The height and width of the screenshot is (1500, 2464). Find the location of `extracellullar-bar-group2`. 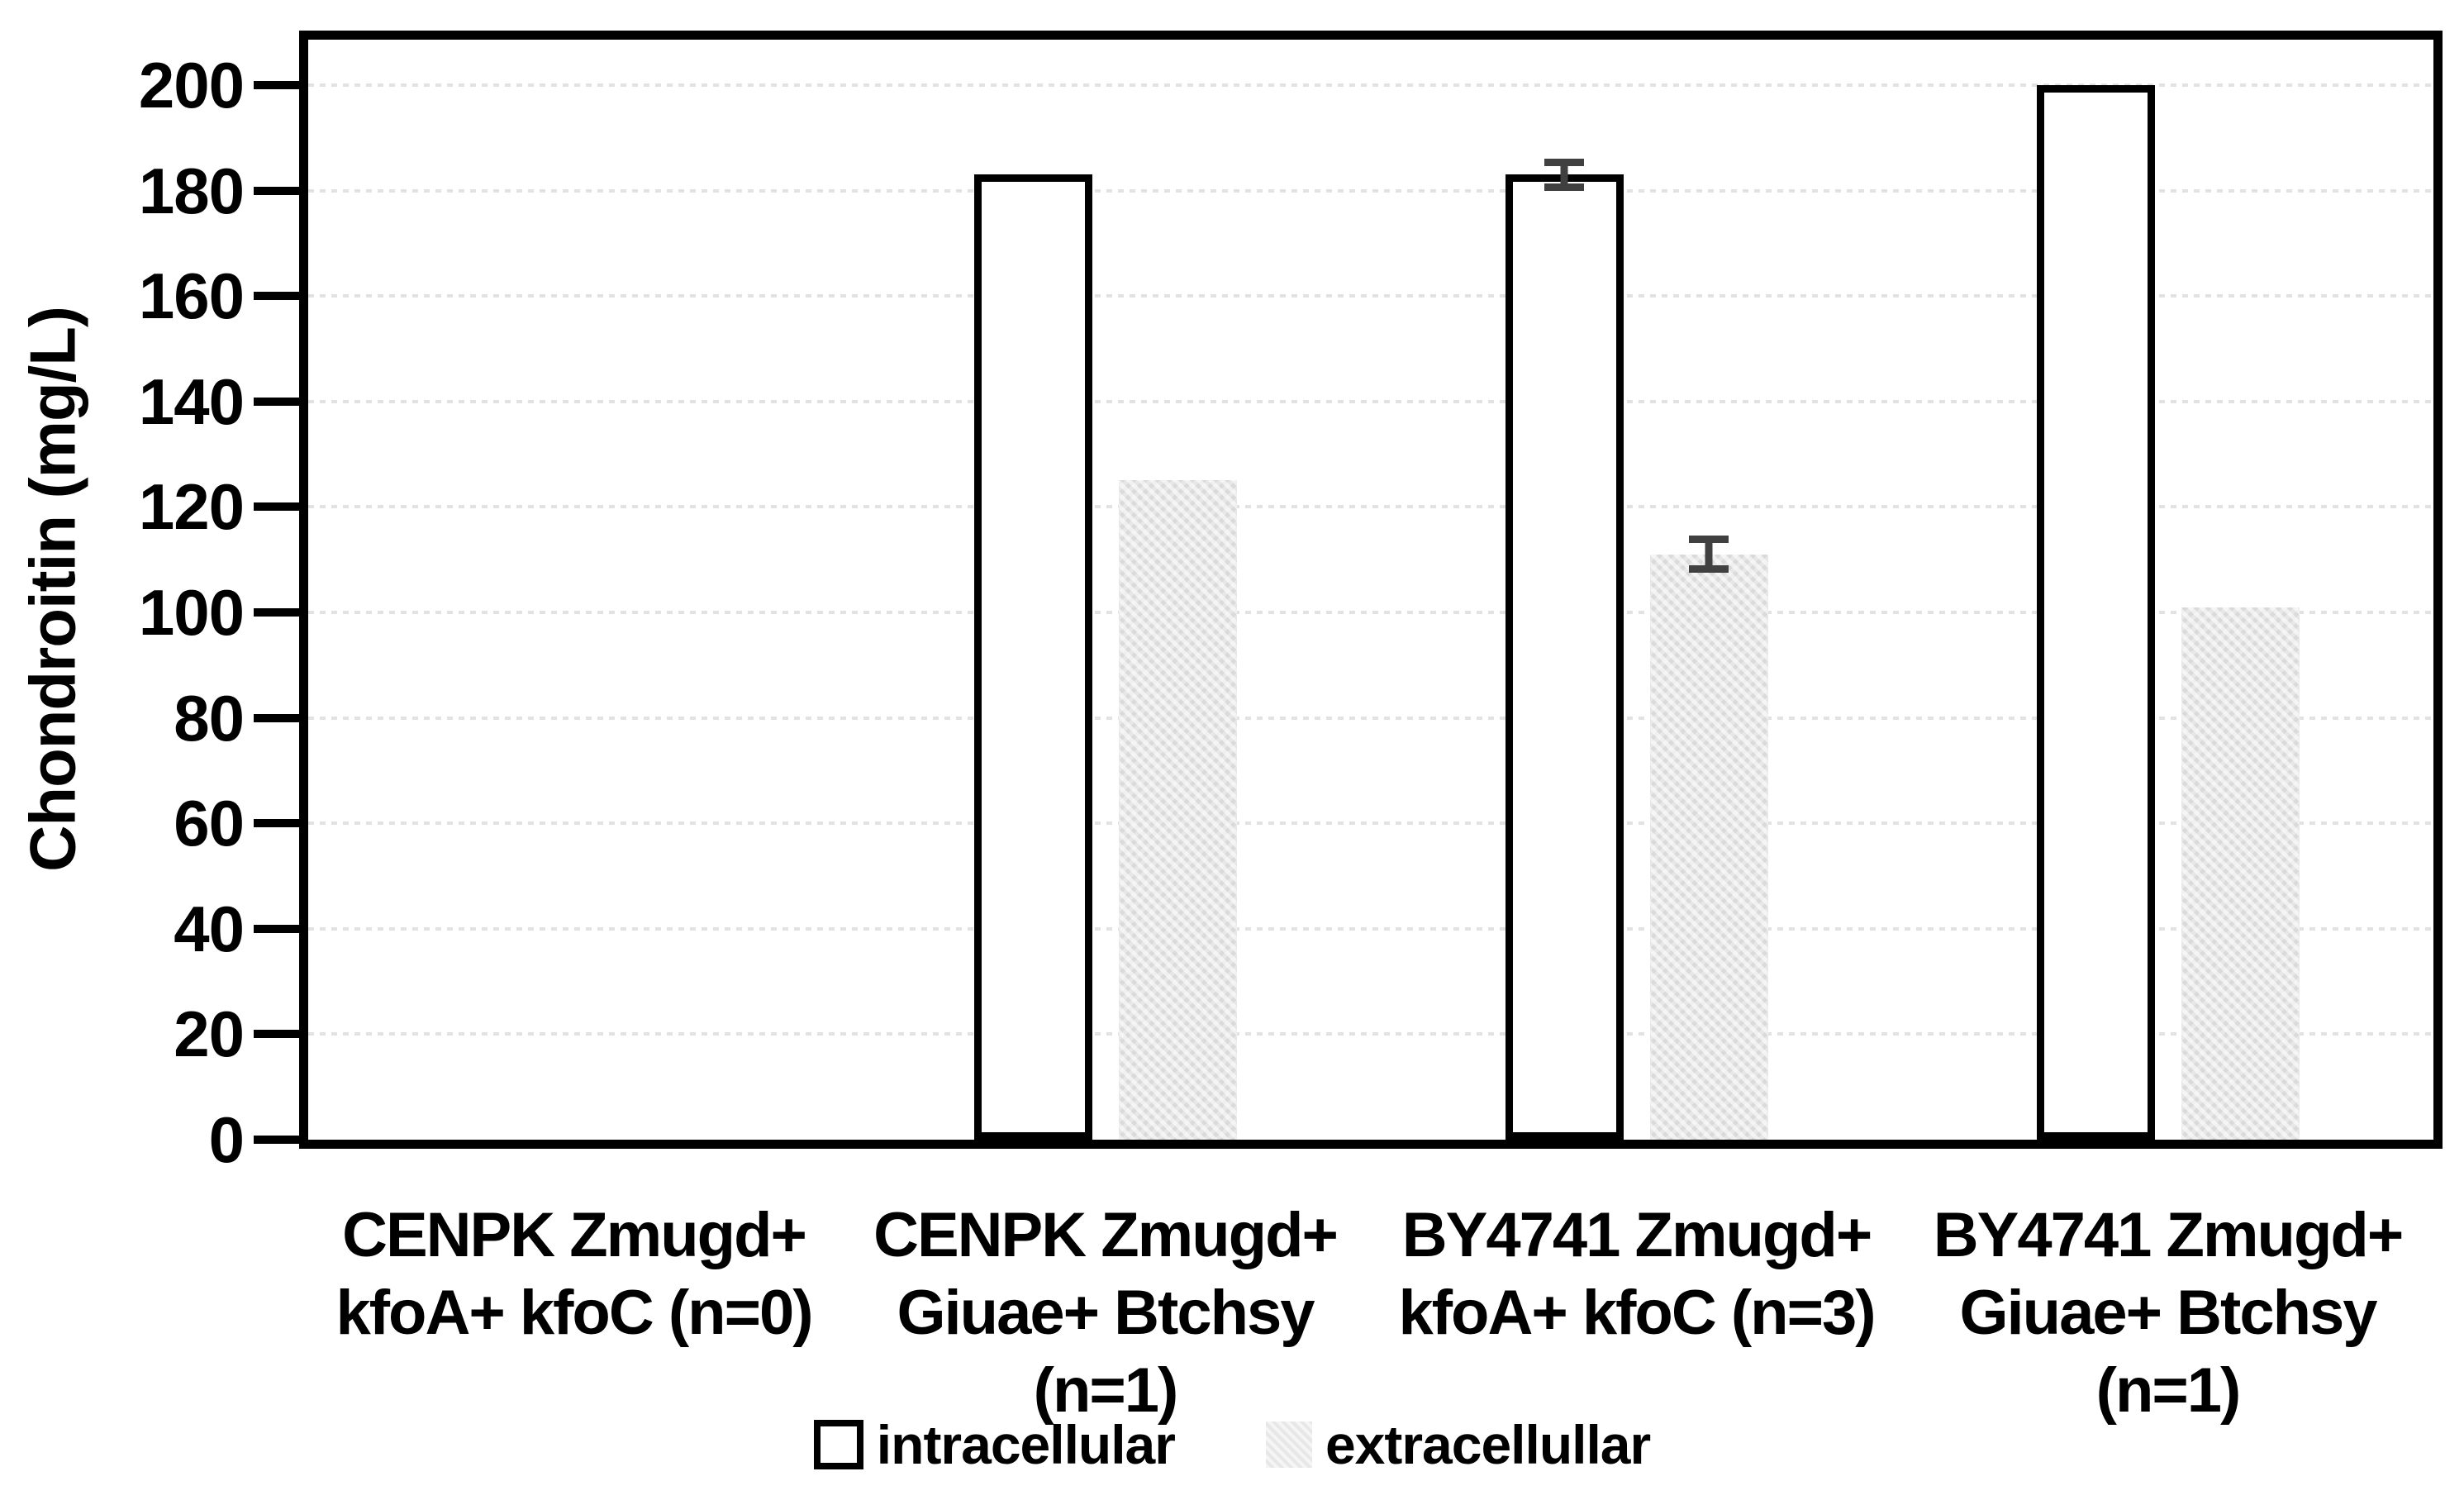

extracellullar-bar-group2 is located at coordinates (1177, 810).